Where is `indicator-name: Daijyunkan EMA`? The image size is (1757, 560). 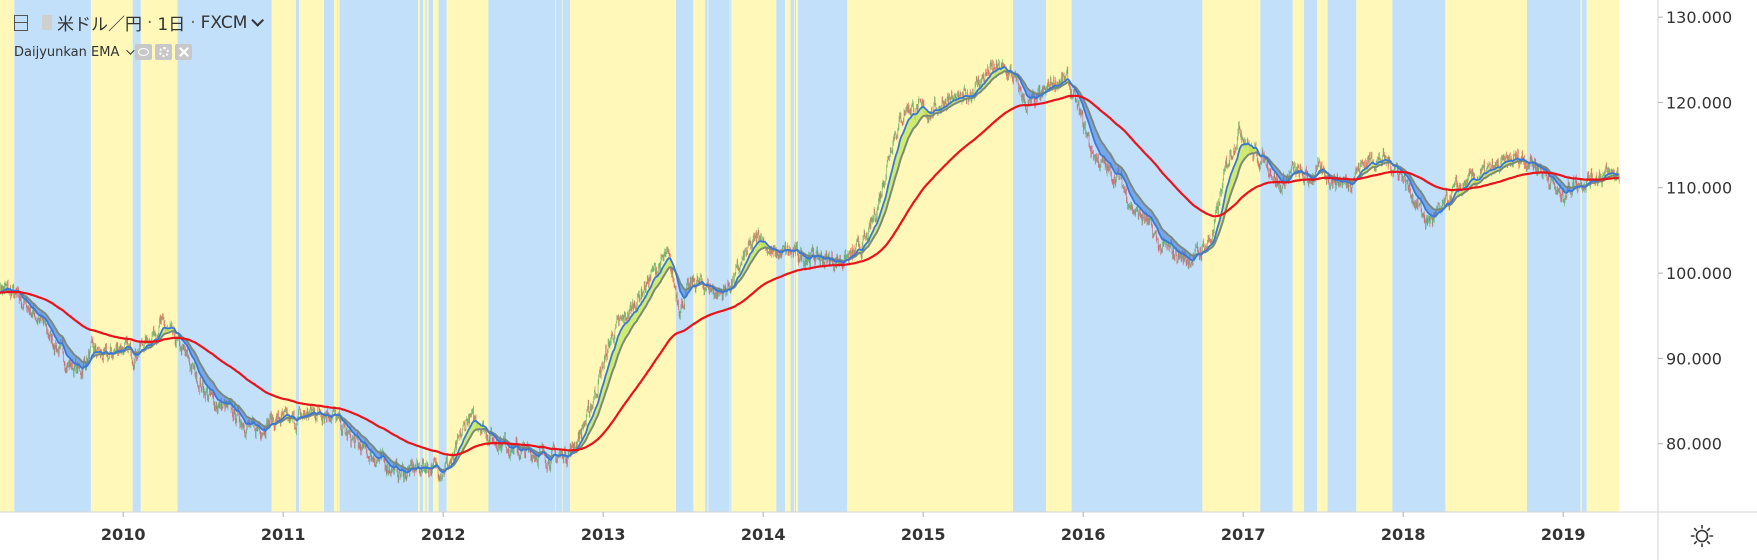
indicator-name: Daijyunkan EMA is located at coordinates (67, 52).